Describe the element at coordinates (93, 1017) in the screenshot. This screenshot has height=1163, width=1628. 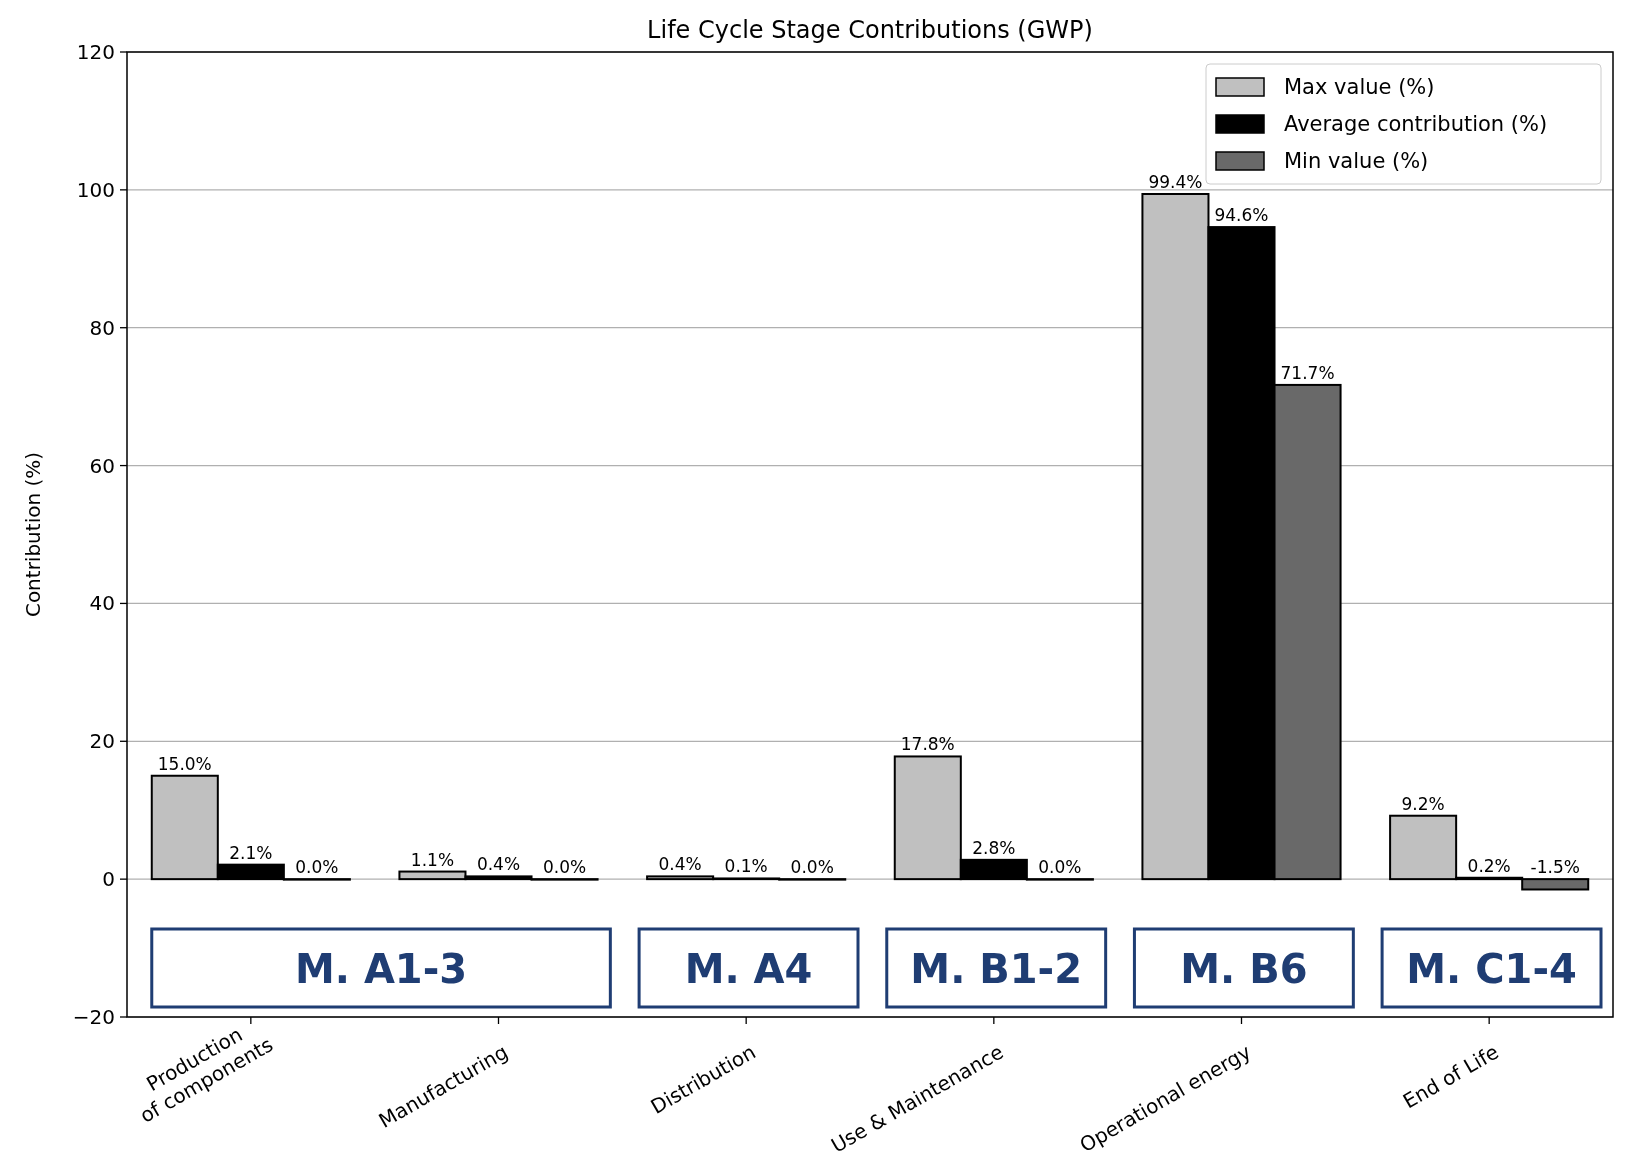
I see `y-tick-label: −20` at that location.